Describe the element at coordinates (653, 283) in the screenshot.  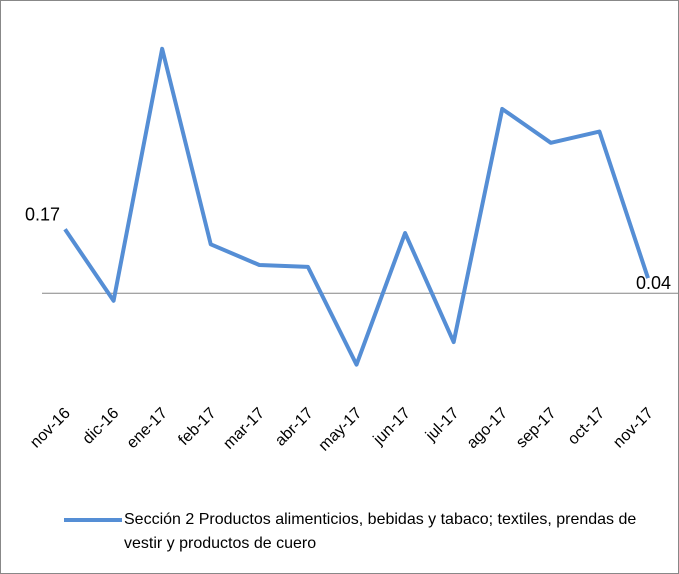
I see `data-label: 0.04` at that location.